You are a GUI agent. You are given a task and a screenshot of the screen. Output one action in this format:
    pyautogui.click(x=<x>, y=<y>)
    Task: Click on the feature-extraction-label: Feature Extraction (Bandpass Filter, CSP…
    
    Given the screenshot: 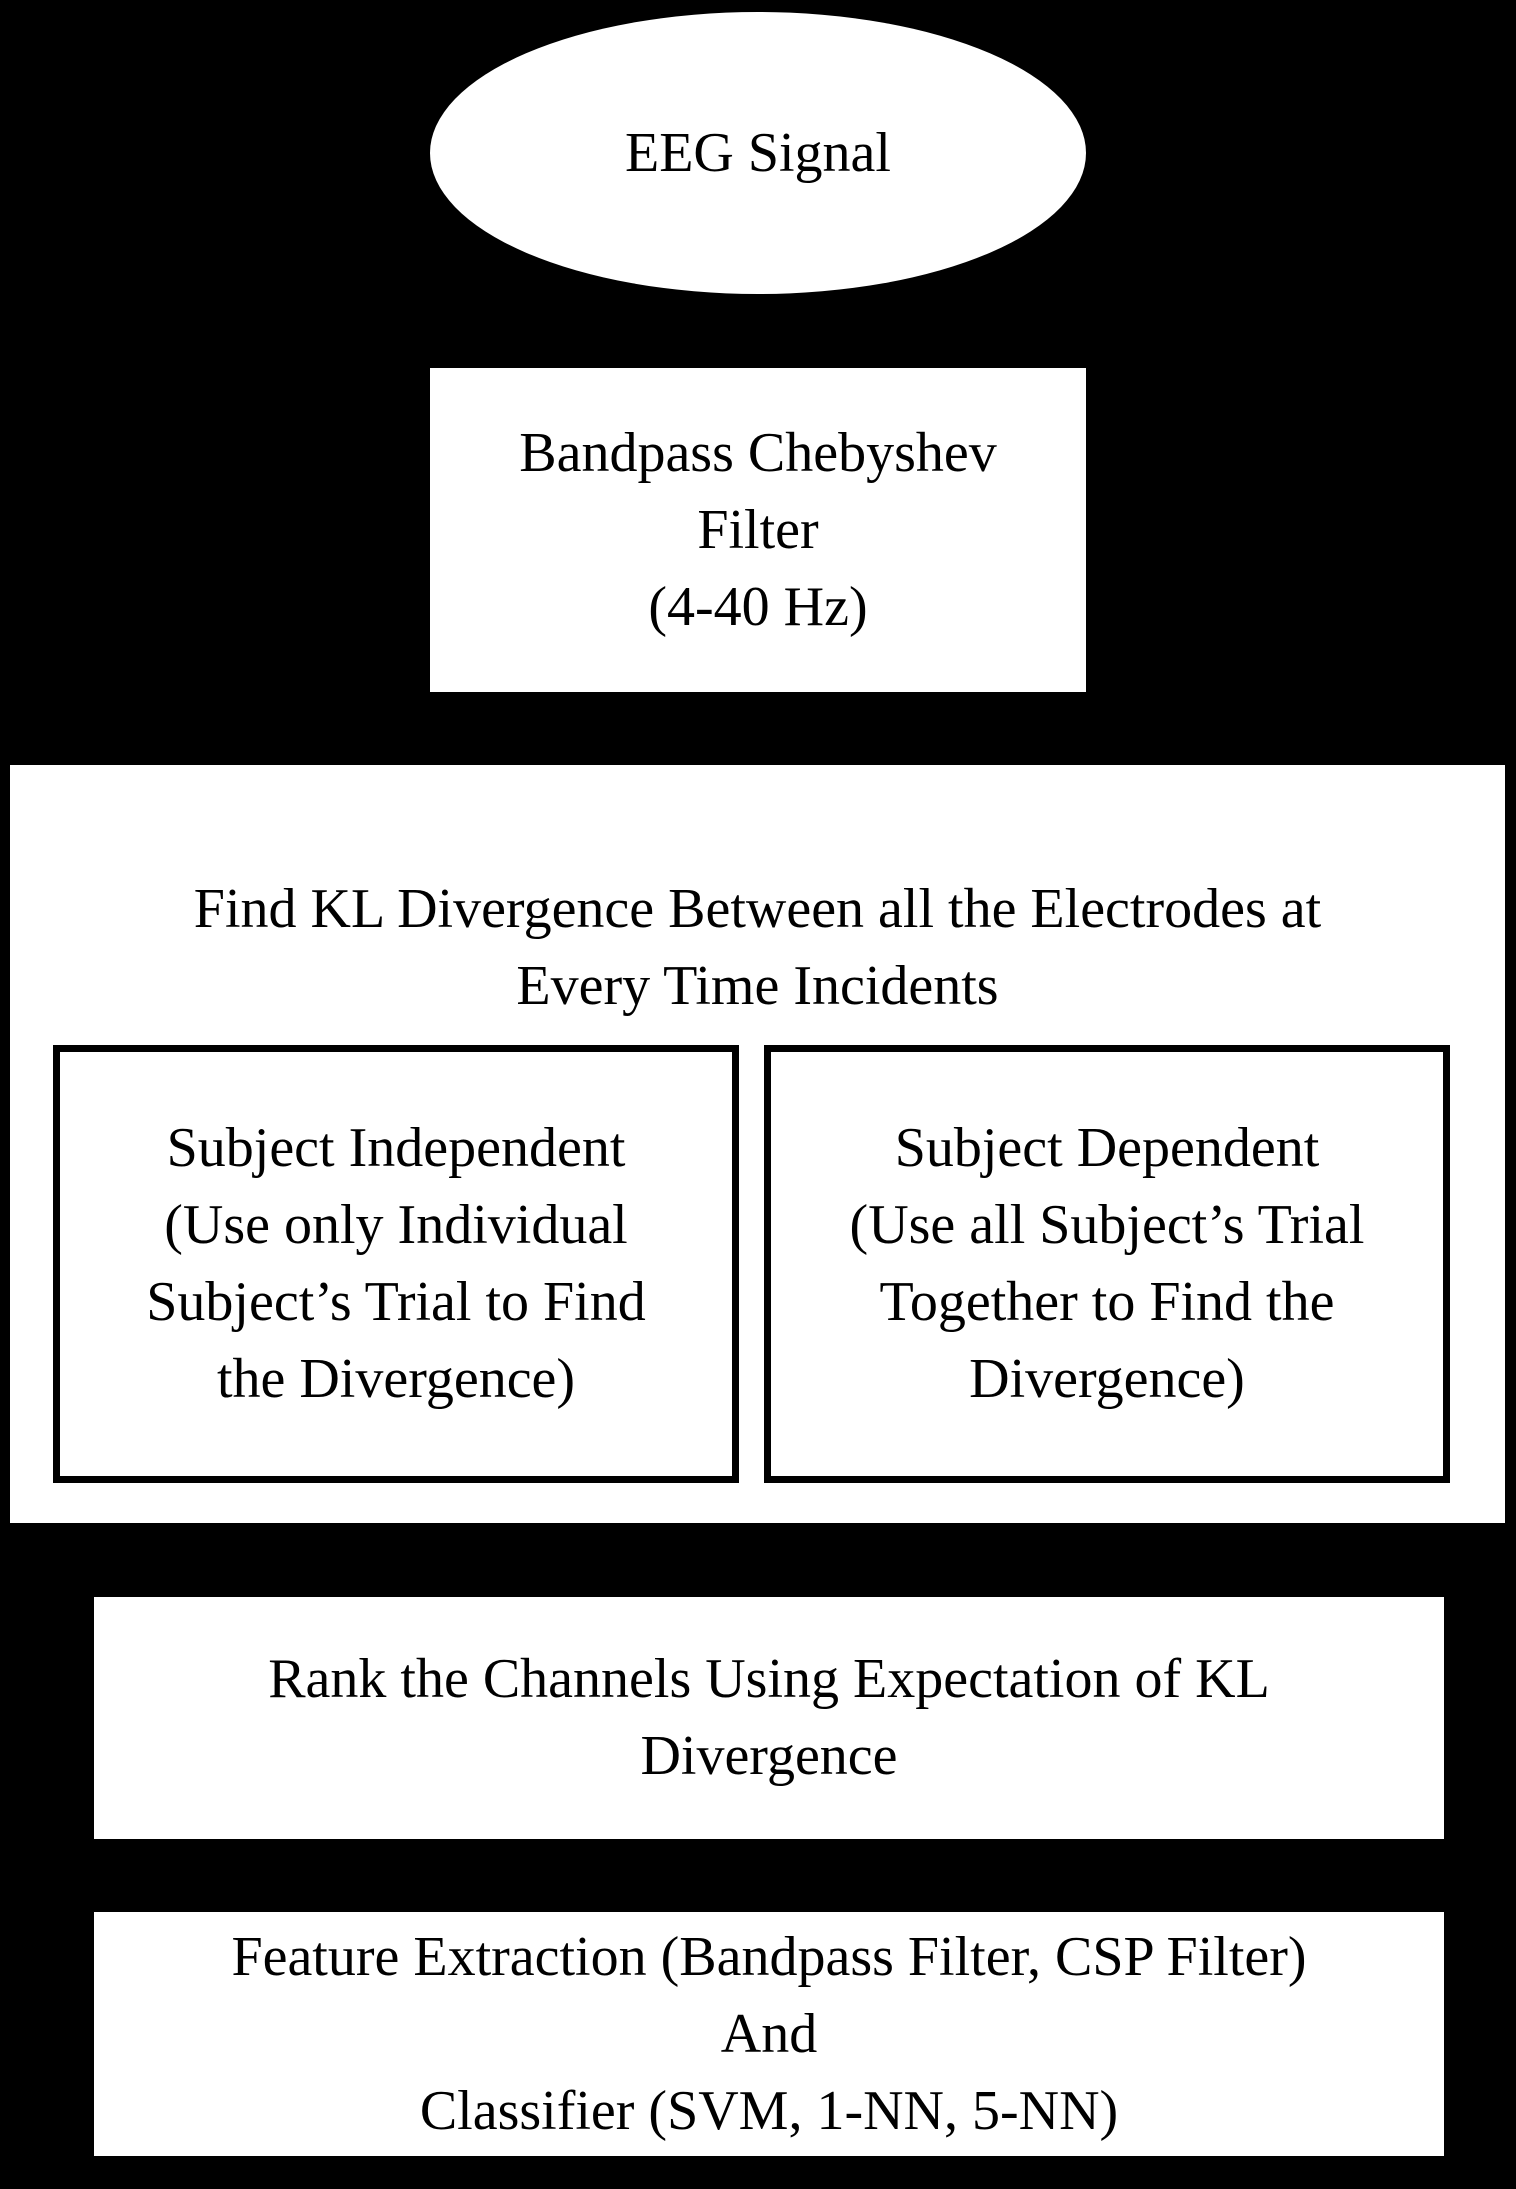 What is the action you would take?
    pyautogui.click(x=769, y=2033)
    